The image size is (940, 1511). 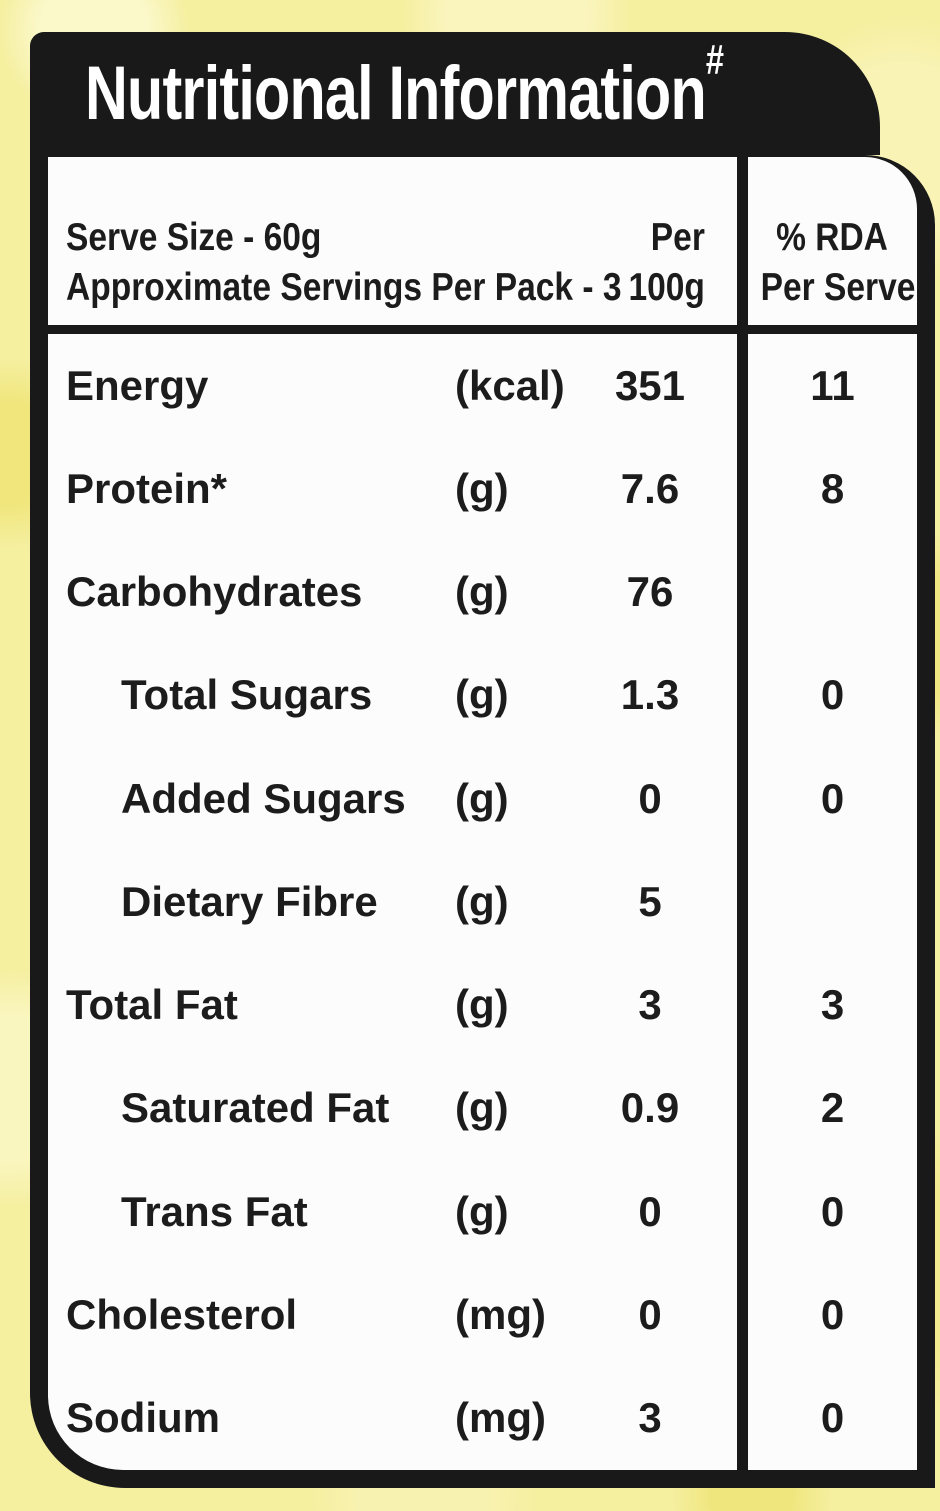 What do you see at coordinates (650, 695) in the screenshot?
I see `nutrient-per-100g-value: 1.3` at bounding box center [650, 695].